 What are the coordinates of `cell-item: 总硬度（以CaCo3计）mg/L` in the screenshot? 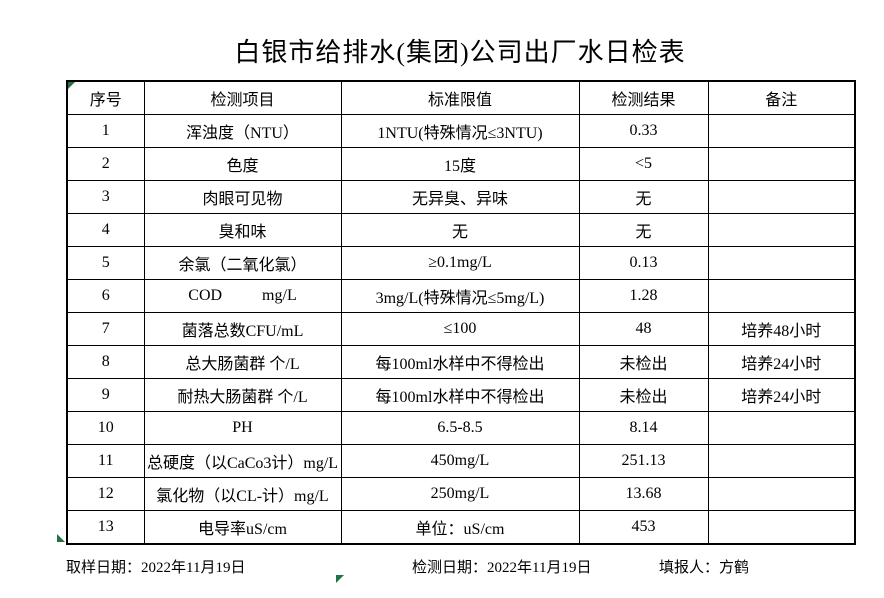 It's located at (242, 461).